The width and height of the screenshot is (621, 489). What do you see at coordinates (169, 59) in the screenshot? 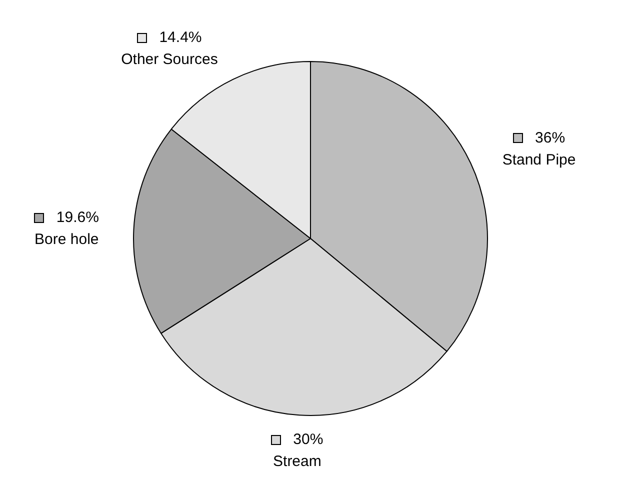
I see `legend-label: Other Sources` at bounding box center [169, 59].